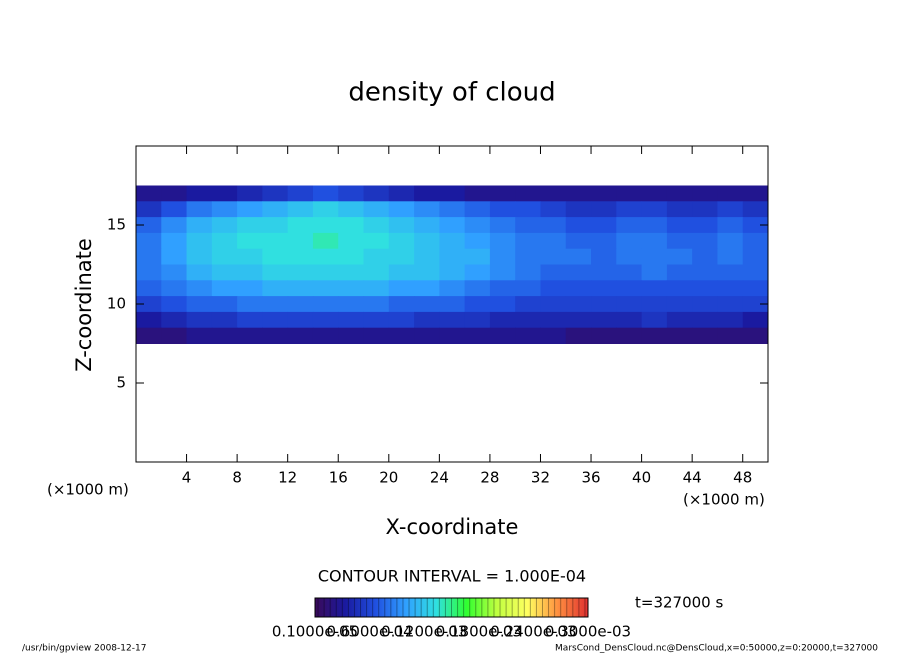 Image resolution: width=904 pixels, height=654 pixels. What do you see at coordinates (533, 632) in the screenshot?
I see `colorbar-label: 0.2400e-03` at bounding box center [533, 632].